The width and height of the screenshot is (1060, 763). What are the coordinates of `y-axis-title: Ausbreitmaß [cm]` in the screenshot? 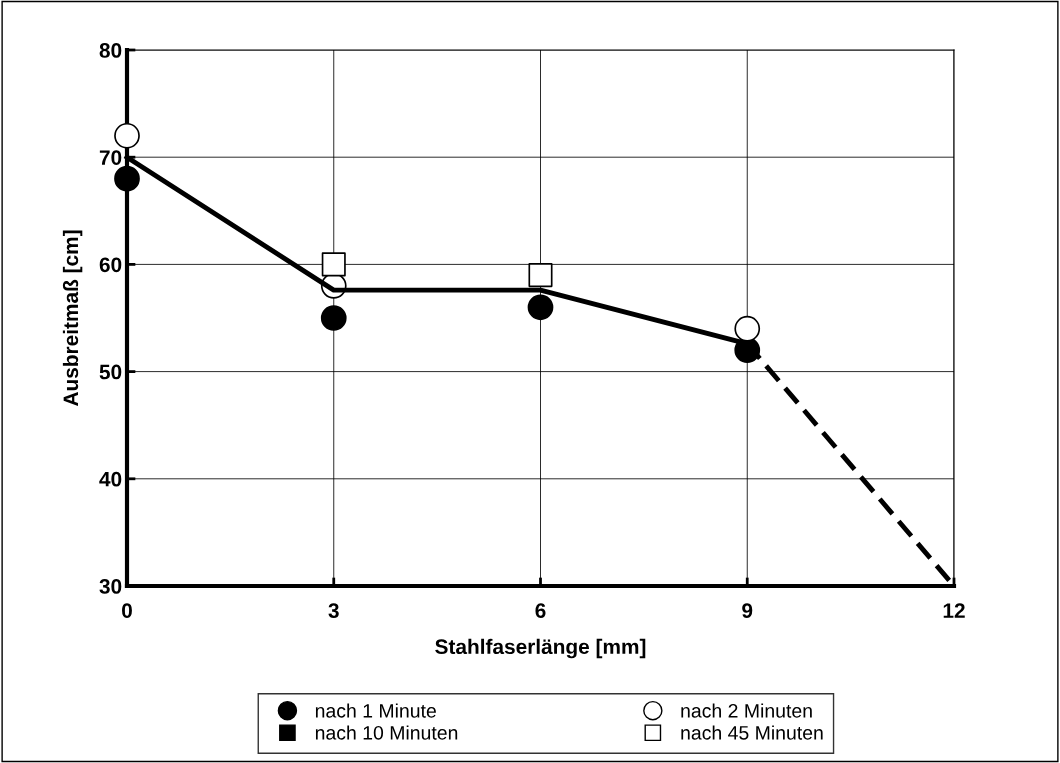 It's located at (72, 318).